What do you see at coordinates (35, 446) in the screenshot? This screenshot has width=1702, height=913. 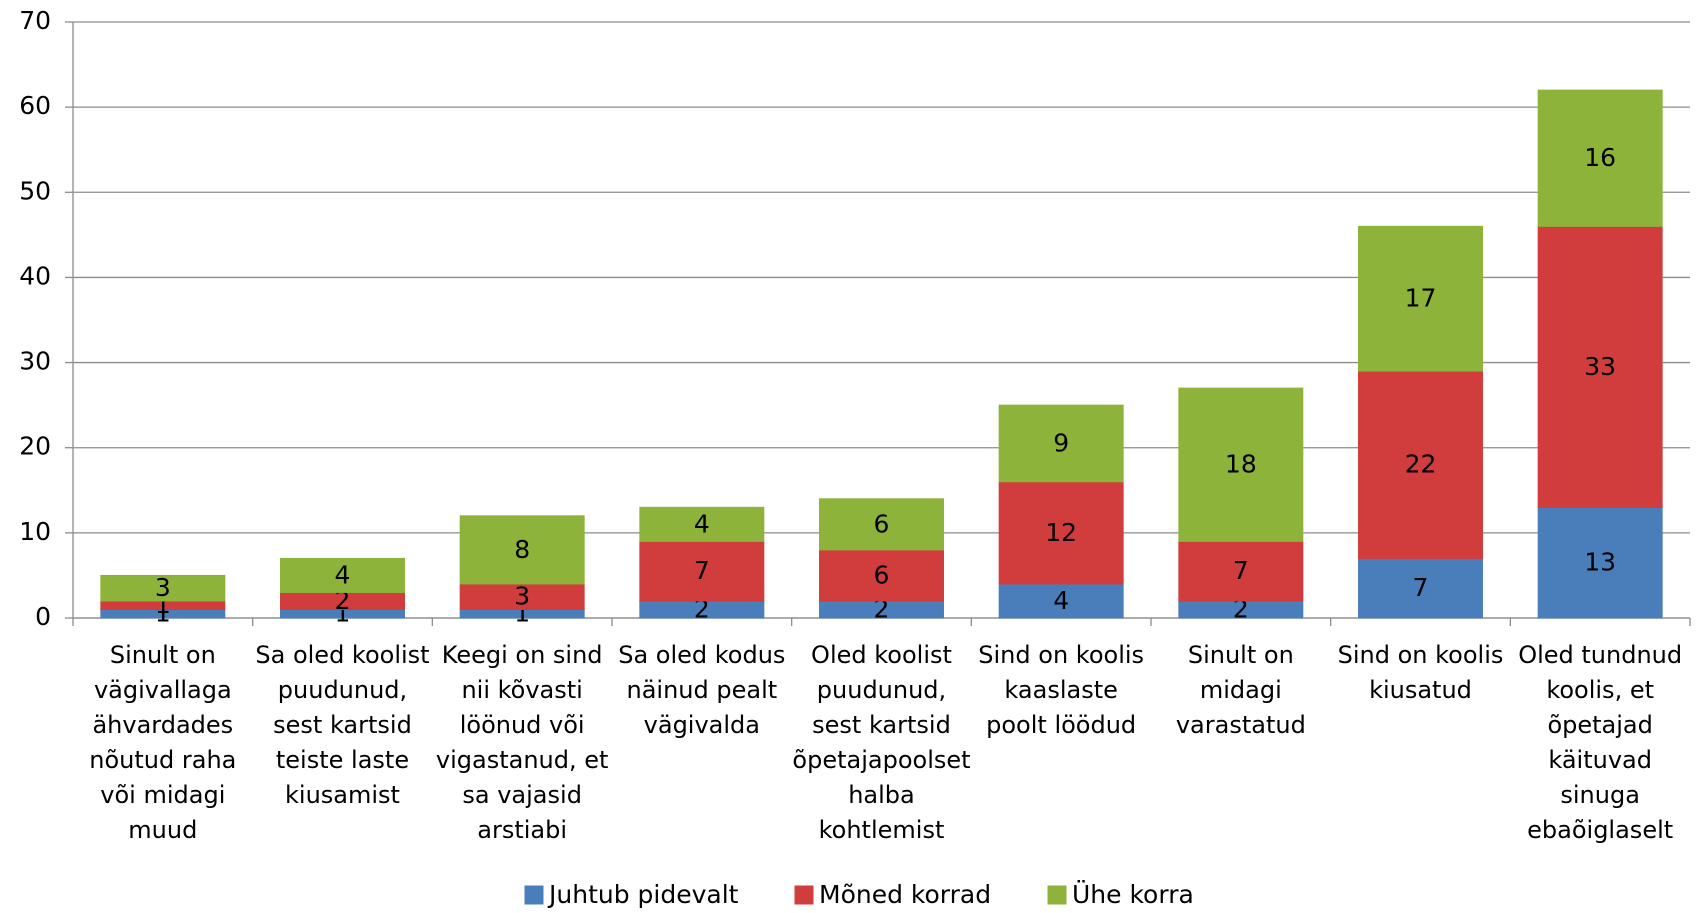 I see `y-tick-label: 20` at bounding box center [35, 446].